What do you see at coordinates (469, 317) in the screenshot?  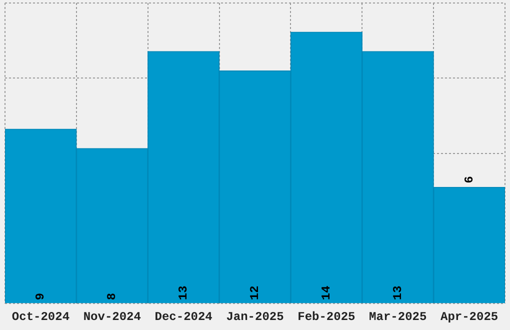 I see `x-tick-label: Apr-2025` at bounding box center [469, 317].